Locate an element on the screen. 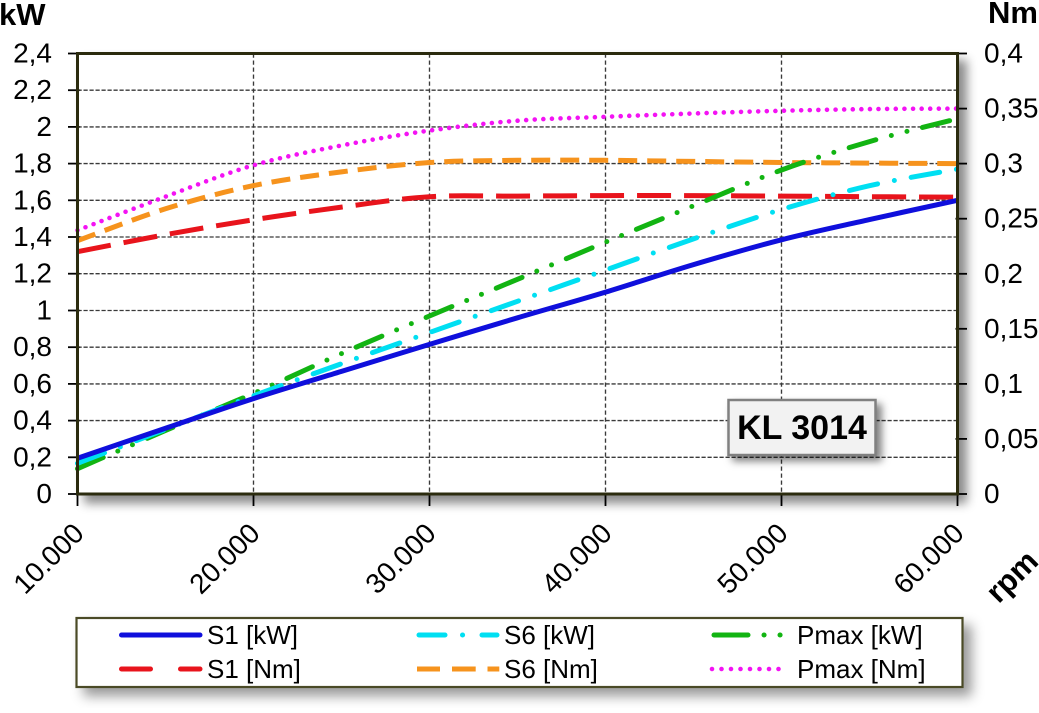 This screenshot has height=713, width=1039. svg-text: 0,6 is located at coordinates (32, 383).